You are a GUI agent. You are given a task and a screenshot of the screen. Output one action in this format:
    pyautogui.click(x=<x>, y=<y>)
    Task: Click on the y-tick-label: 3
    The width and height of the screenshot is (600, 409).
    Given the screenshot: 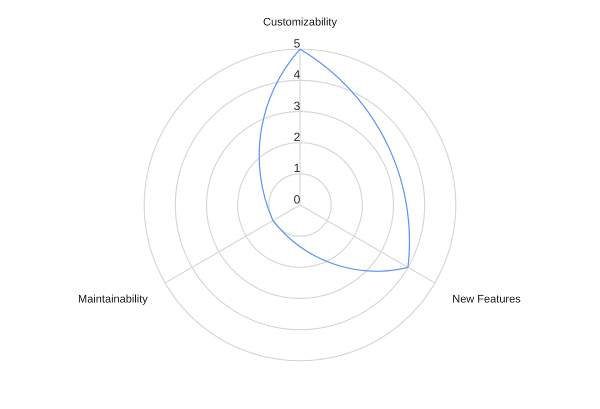 What is the action you would take?
    pyautogui.click(x=297, y=105)
    